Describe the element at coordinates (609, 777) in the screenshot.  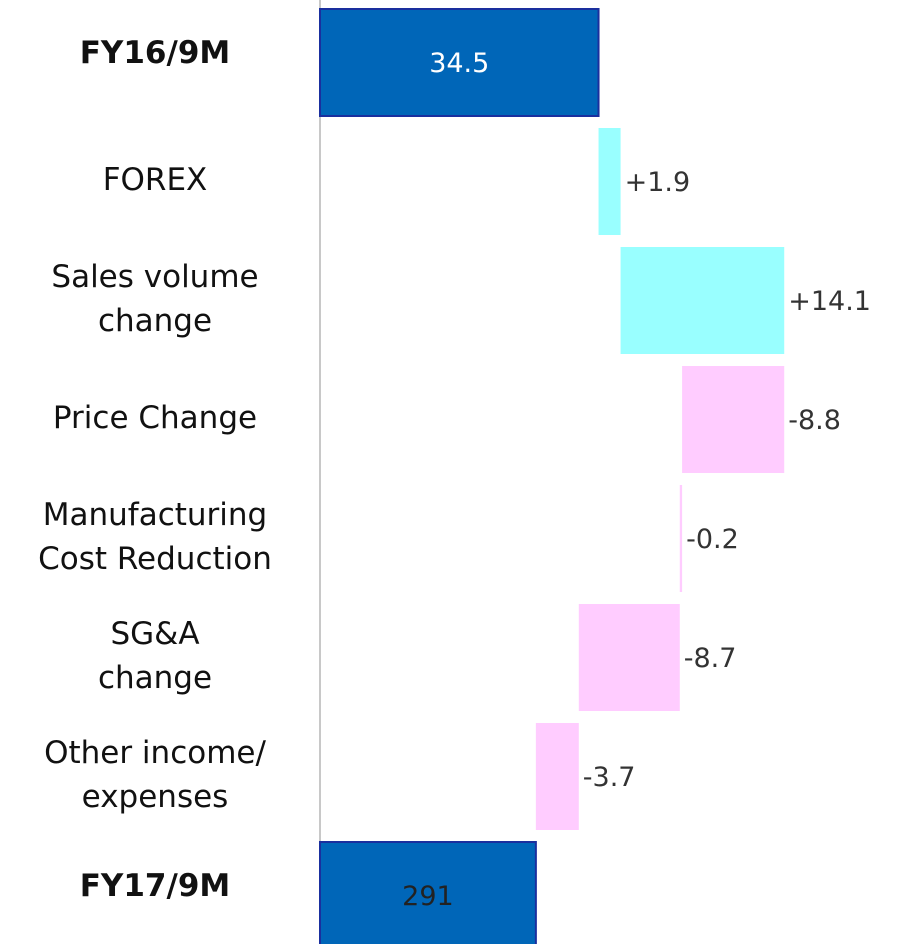
I see `value-label: -3.7` at that location.